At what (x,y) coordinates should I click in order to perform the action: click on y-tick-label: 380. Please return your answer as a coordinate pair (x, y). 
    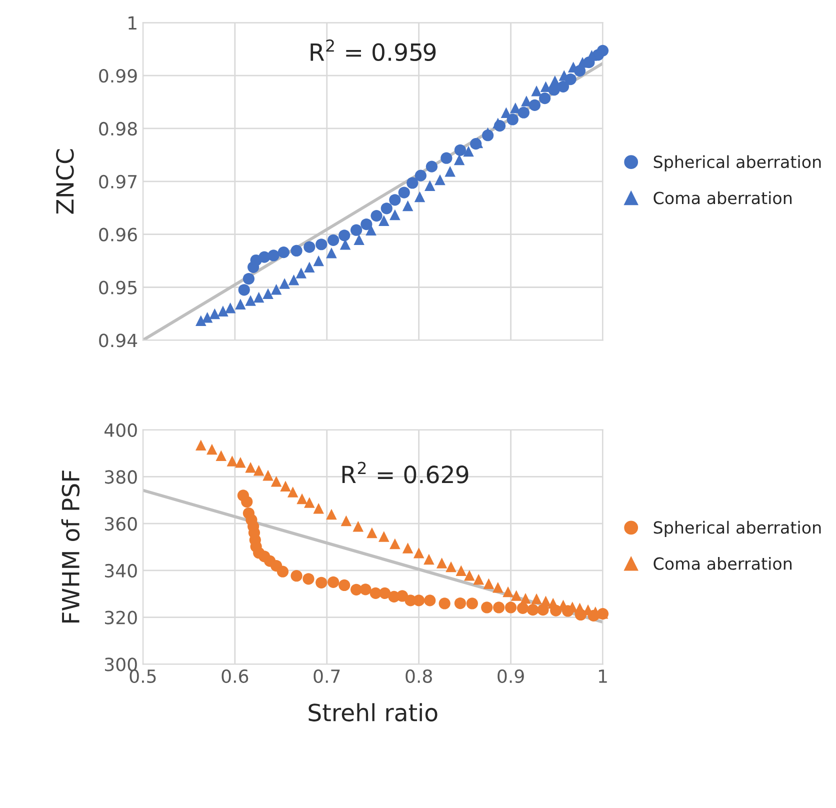
    Looking at the image, I should click on (121, 477).